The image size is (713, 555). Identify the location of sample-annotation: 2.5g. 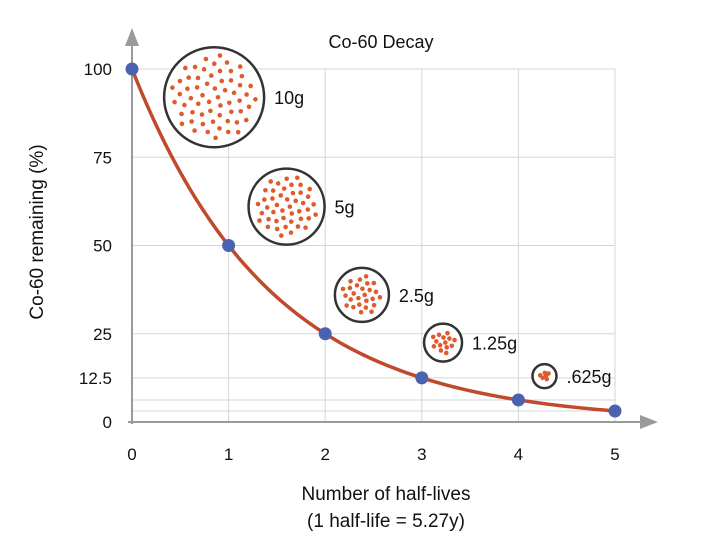
(383, 295).